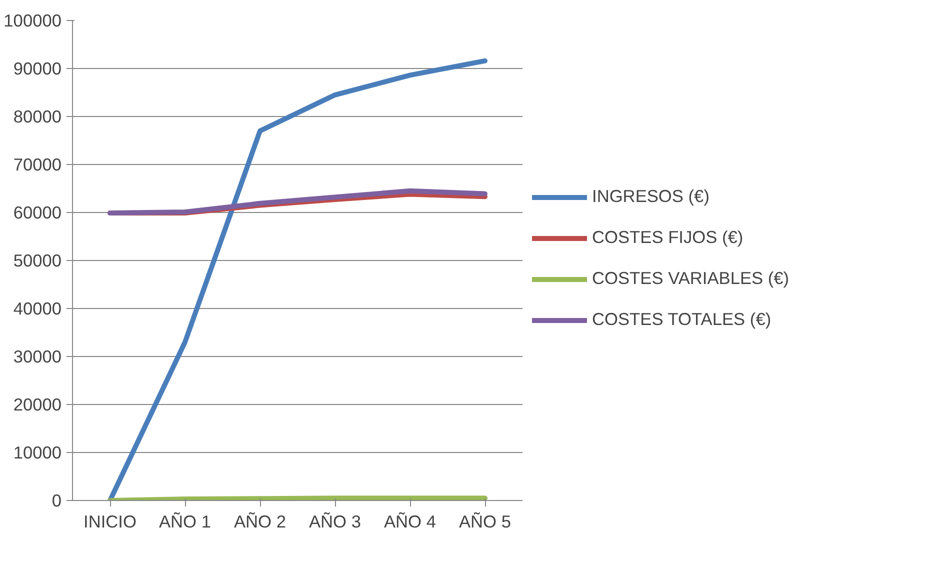 The height and width of the screenshot is (583, 933). What do you see at coordinates (37, 356) in the screenshot?
I see `y-tick-label: 30000` at bounding box center [37, 356].